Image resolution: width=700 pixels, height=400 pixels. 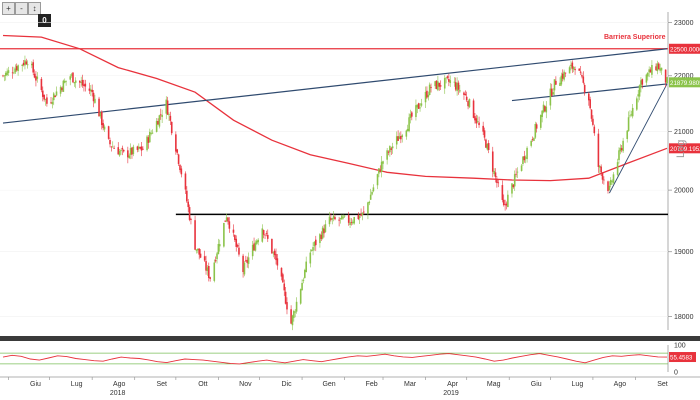 What do you see at coordinates (685, 83) in the screenshot?
I see `price-tag-label: 21879.9805` at bounding box center [685, 83].